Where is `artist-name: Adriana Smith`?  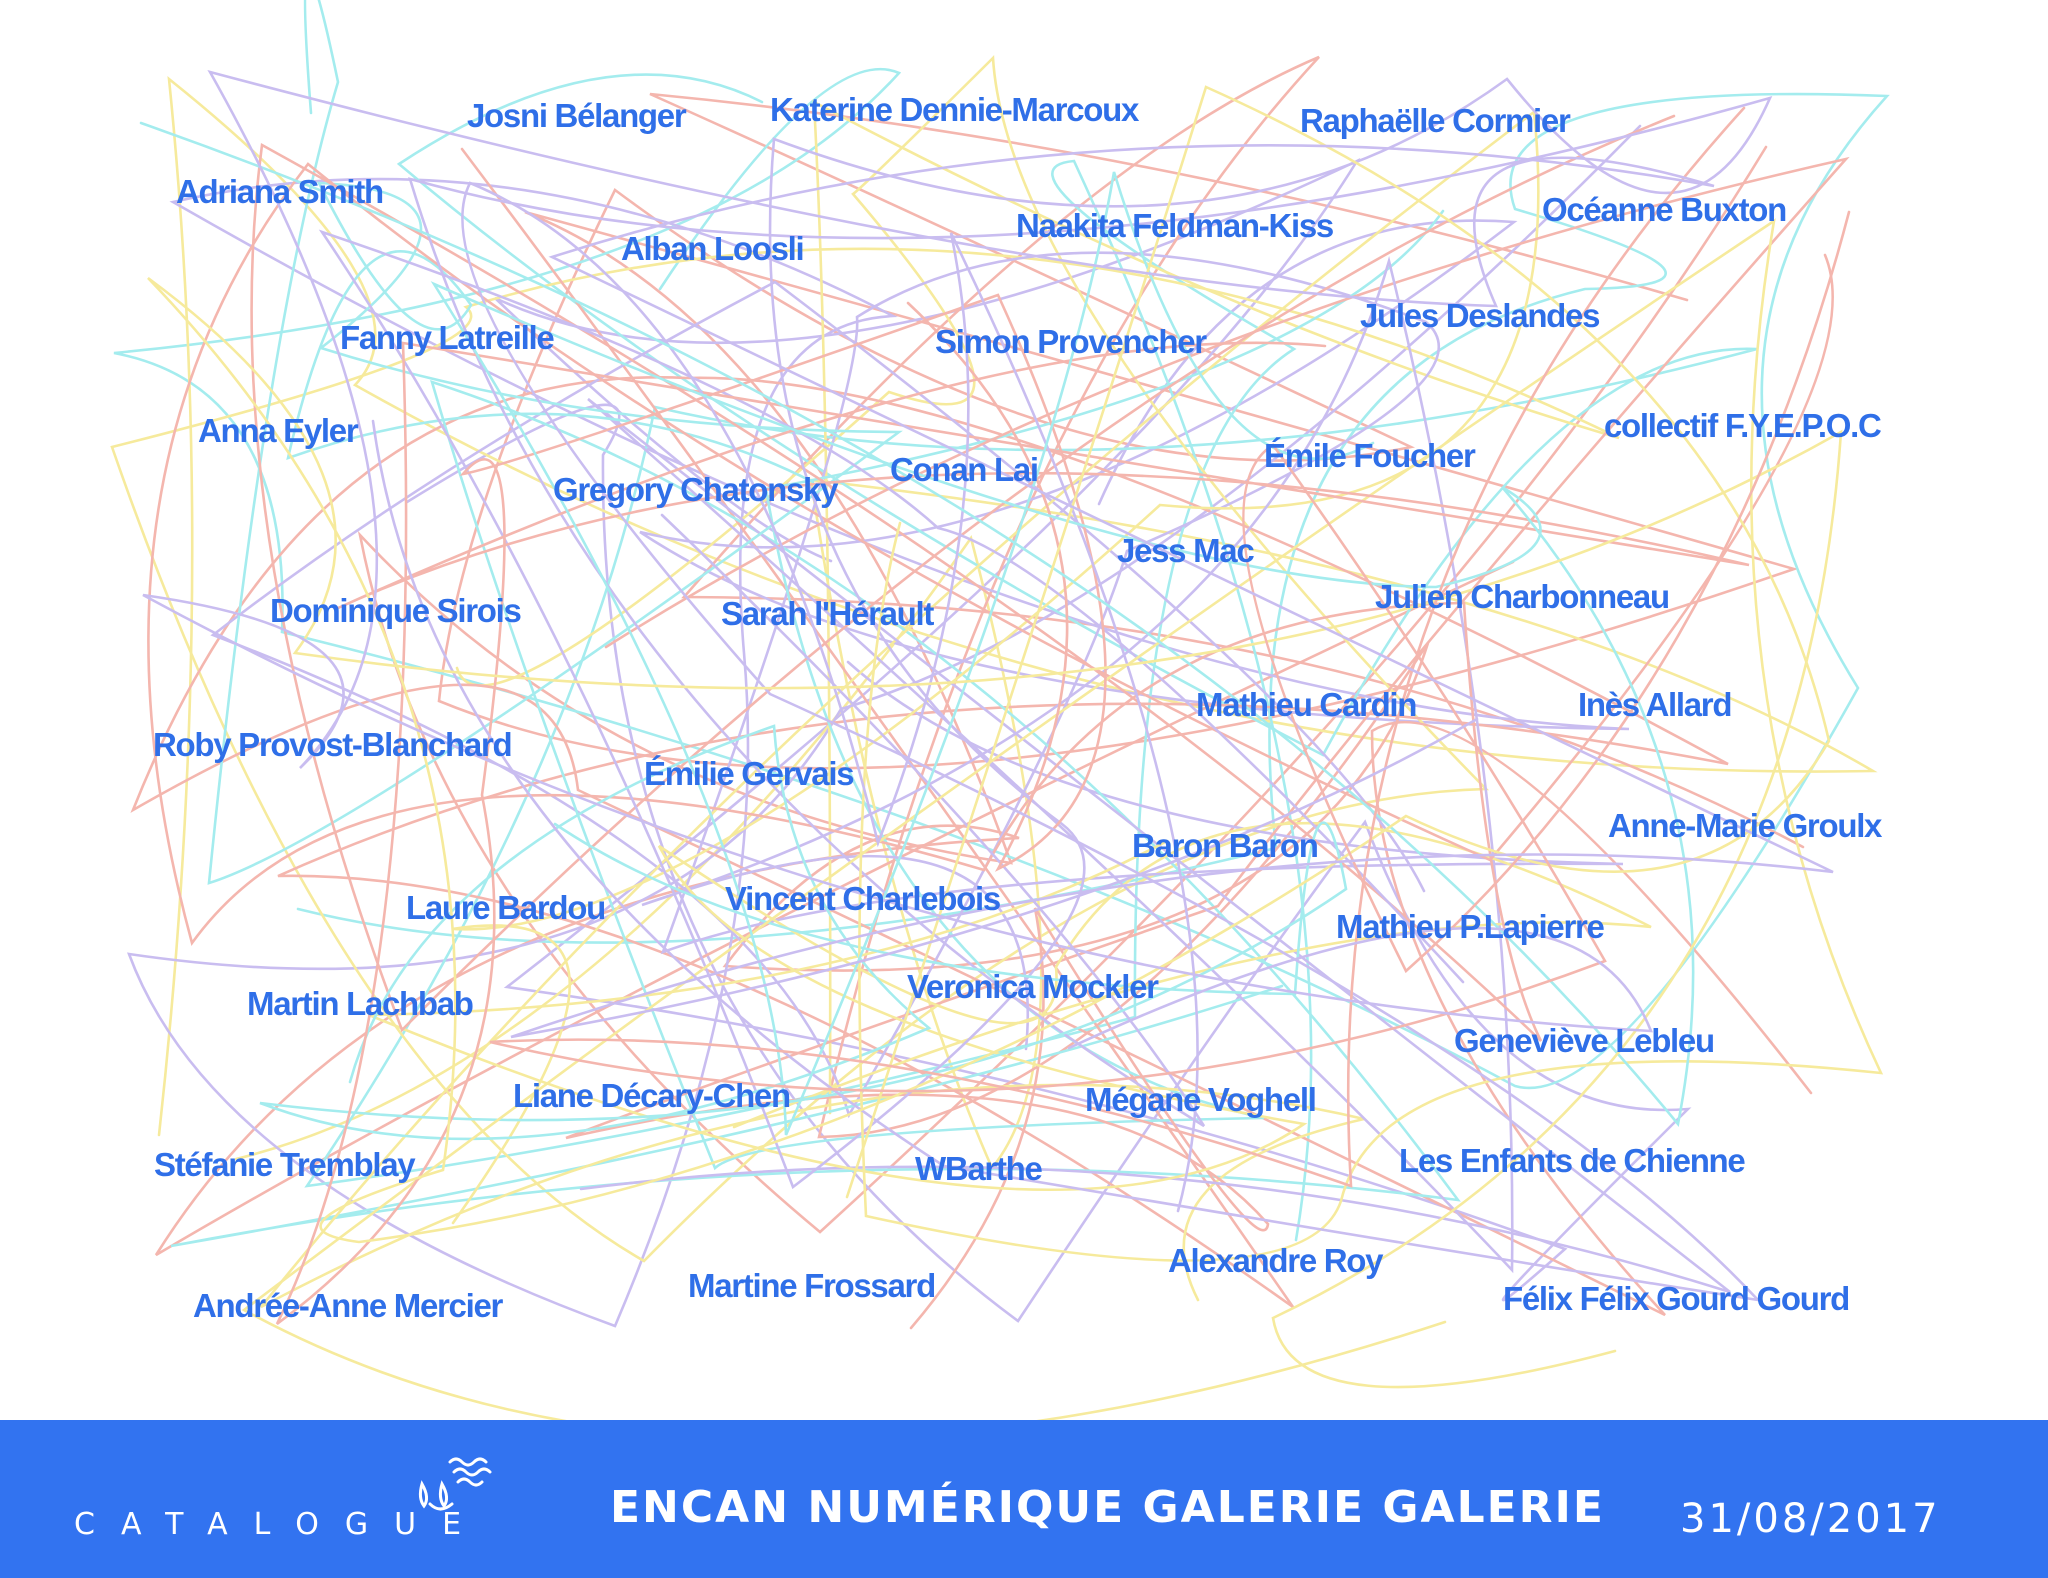 artist-name: Adriana Smith is located at coordinates (280, 191).